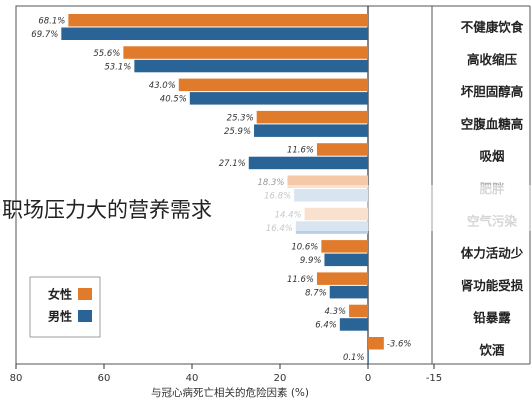 This screenshot has width=532, height=400. What do you see at coordinates (60, 316) in the screenshot?
I see `legend-label-male: 男性` at bounding box center [60, 316].